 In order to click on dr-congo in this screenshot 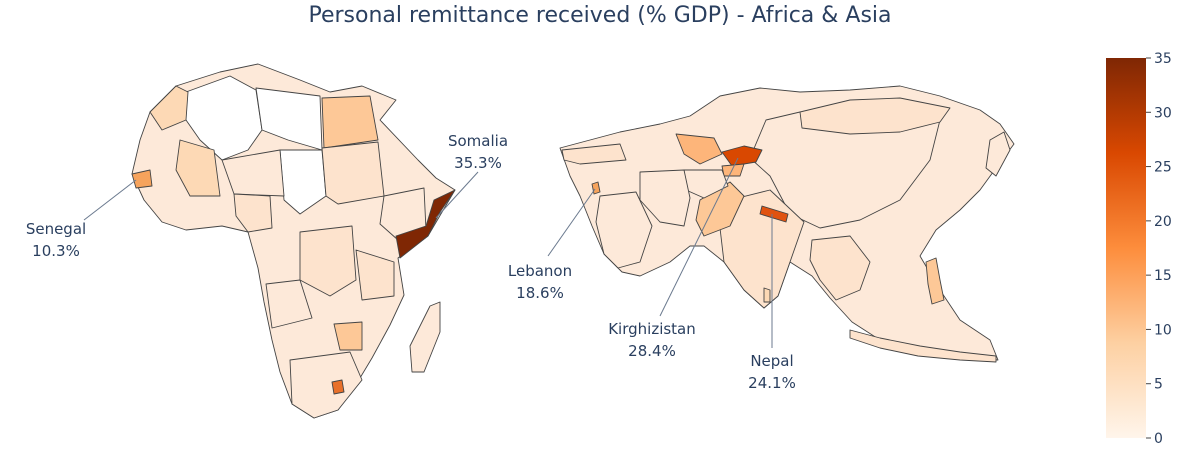, I will do `click(328, 261)`.